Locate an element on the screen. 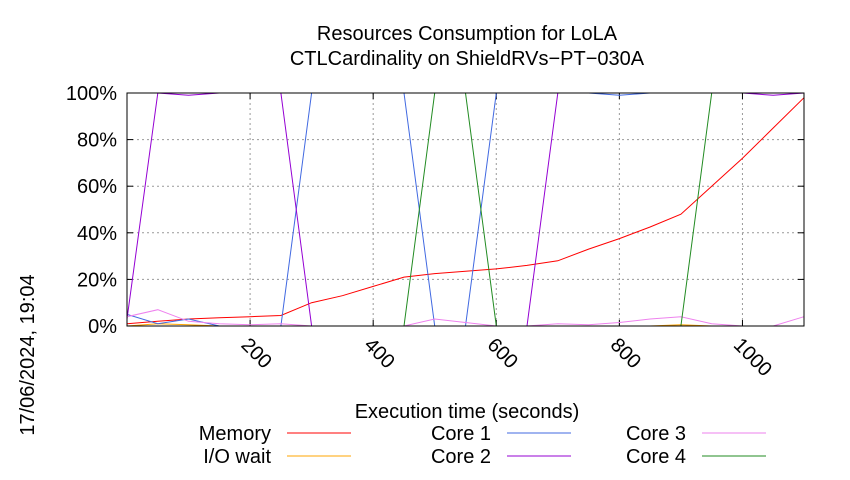 The height and width of the screenshot is (480, 850). y-tick-label: 0% is located at coordinates (102, 327).